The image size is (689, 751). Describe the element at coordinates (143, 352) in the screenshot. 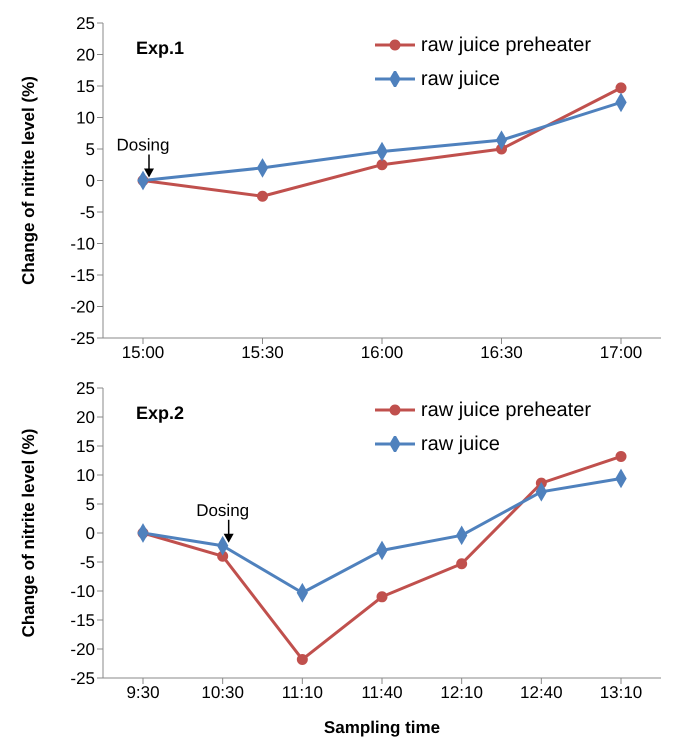

I see `x-tick-label: 15:00` at that location.